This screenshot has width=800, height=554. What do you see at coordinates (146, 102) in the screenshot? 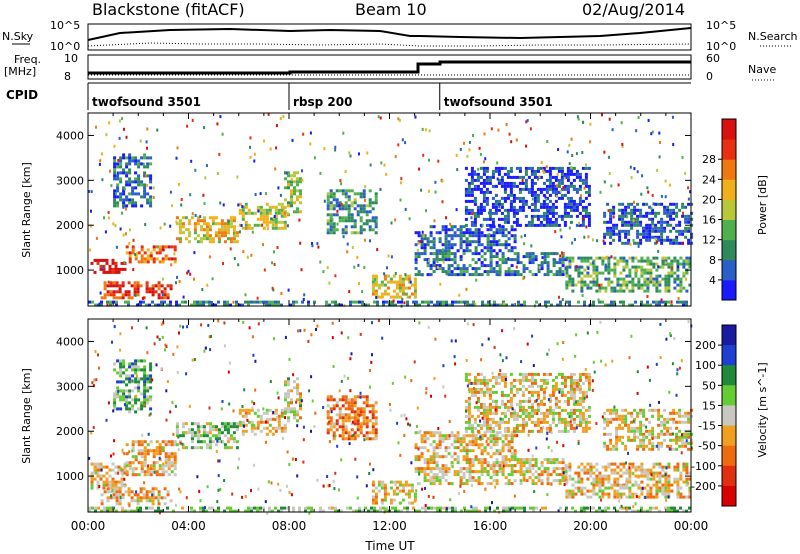
I see `cpid-segment-label: twofsound 3501` at bounding box center [146, 102].